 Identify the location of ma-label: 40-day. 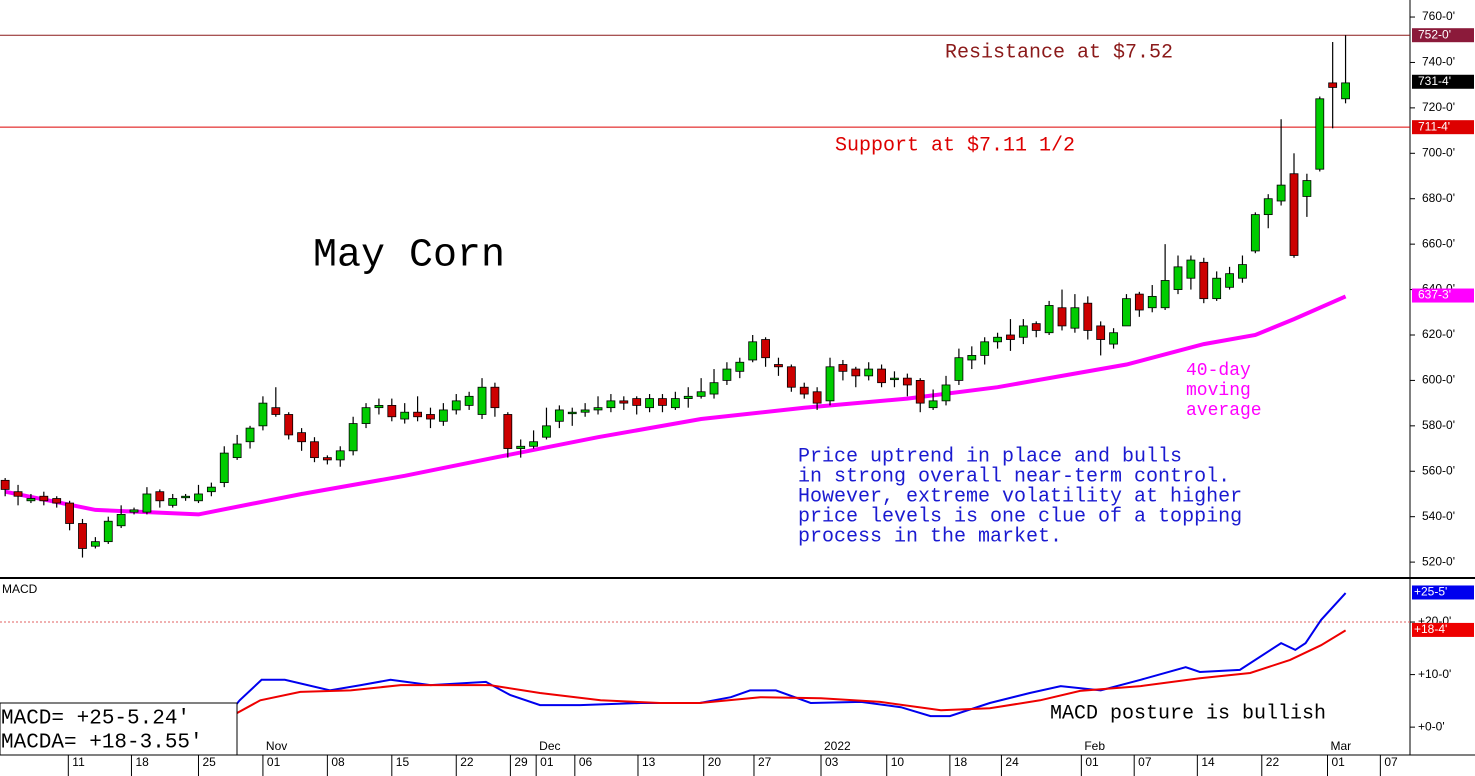
(1218, 371).